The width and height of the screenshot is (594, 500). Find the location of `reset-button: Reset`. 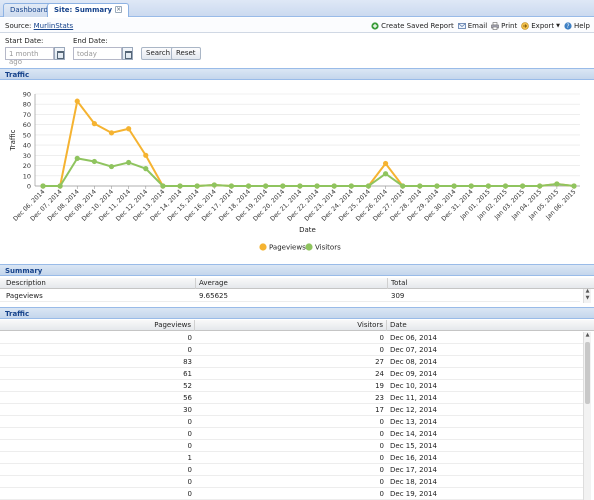

reset-button: Reset is located at coordinates (186, 53).